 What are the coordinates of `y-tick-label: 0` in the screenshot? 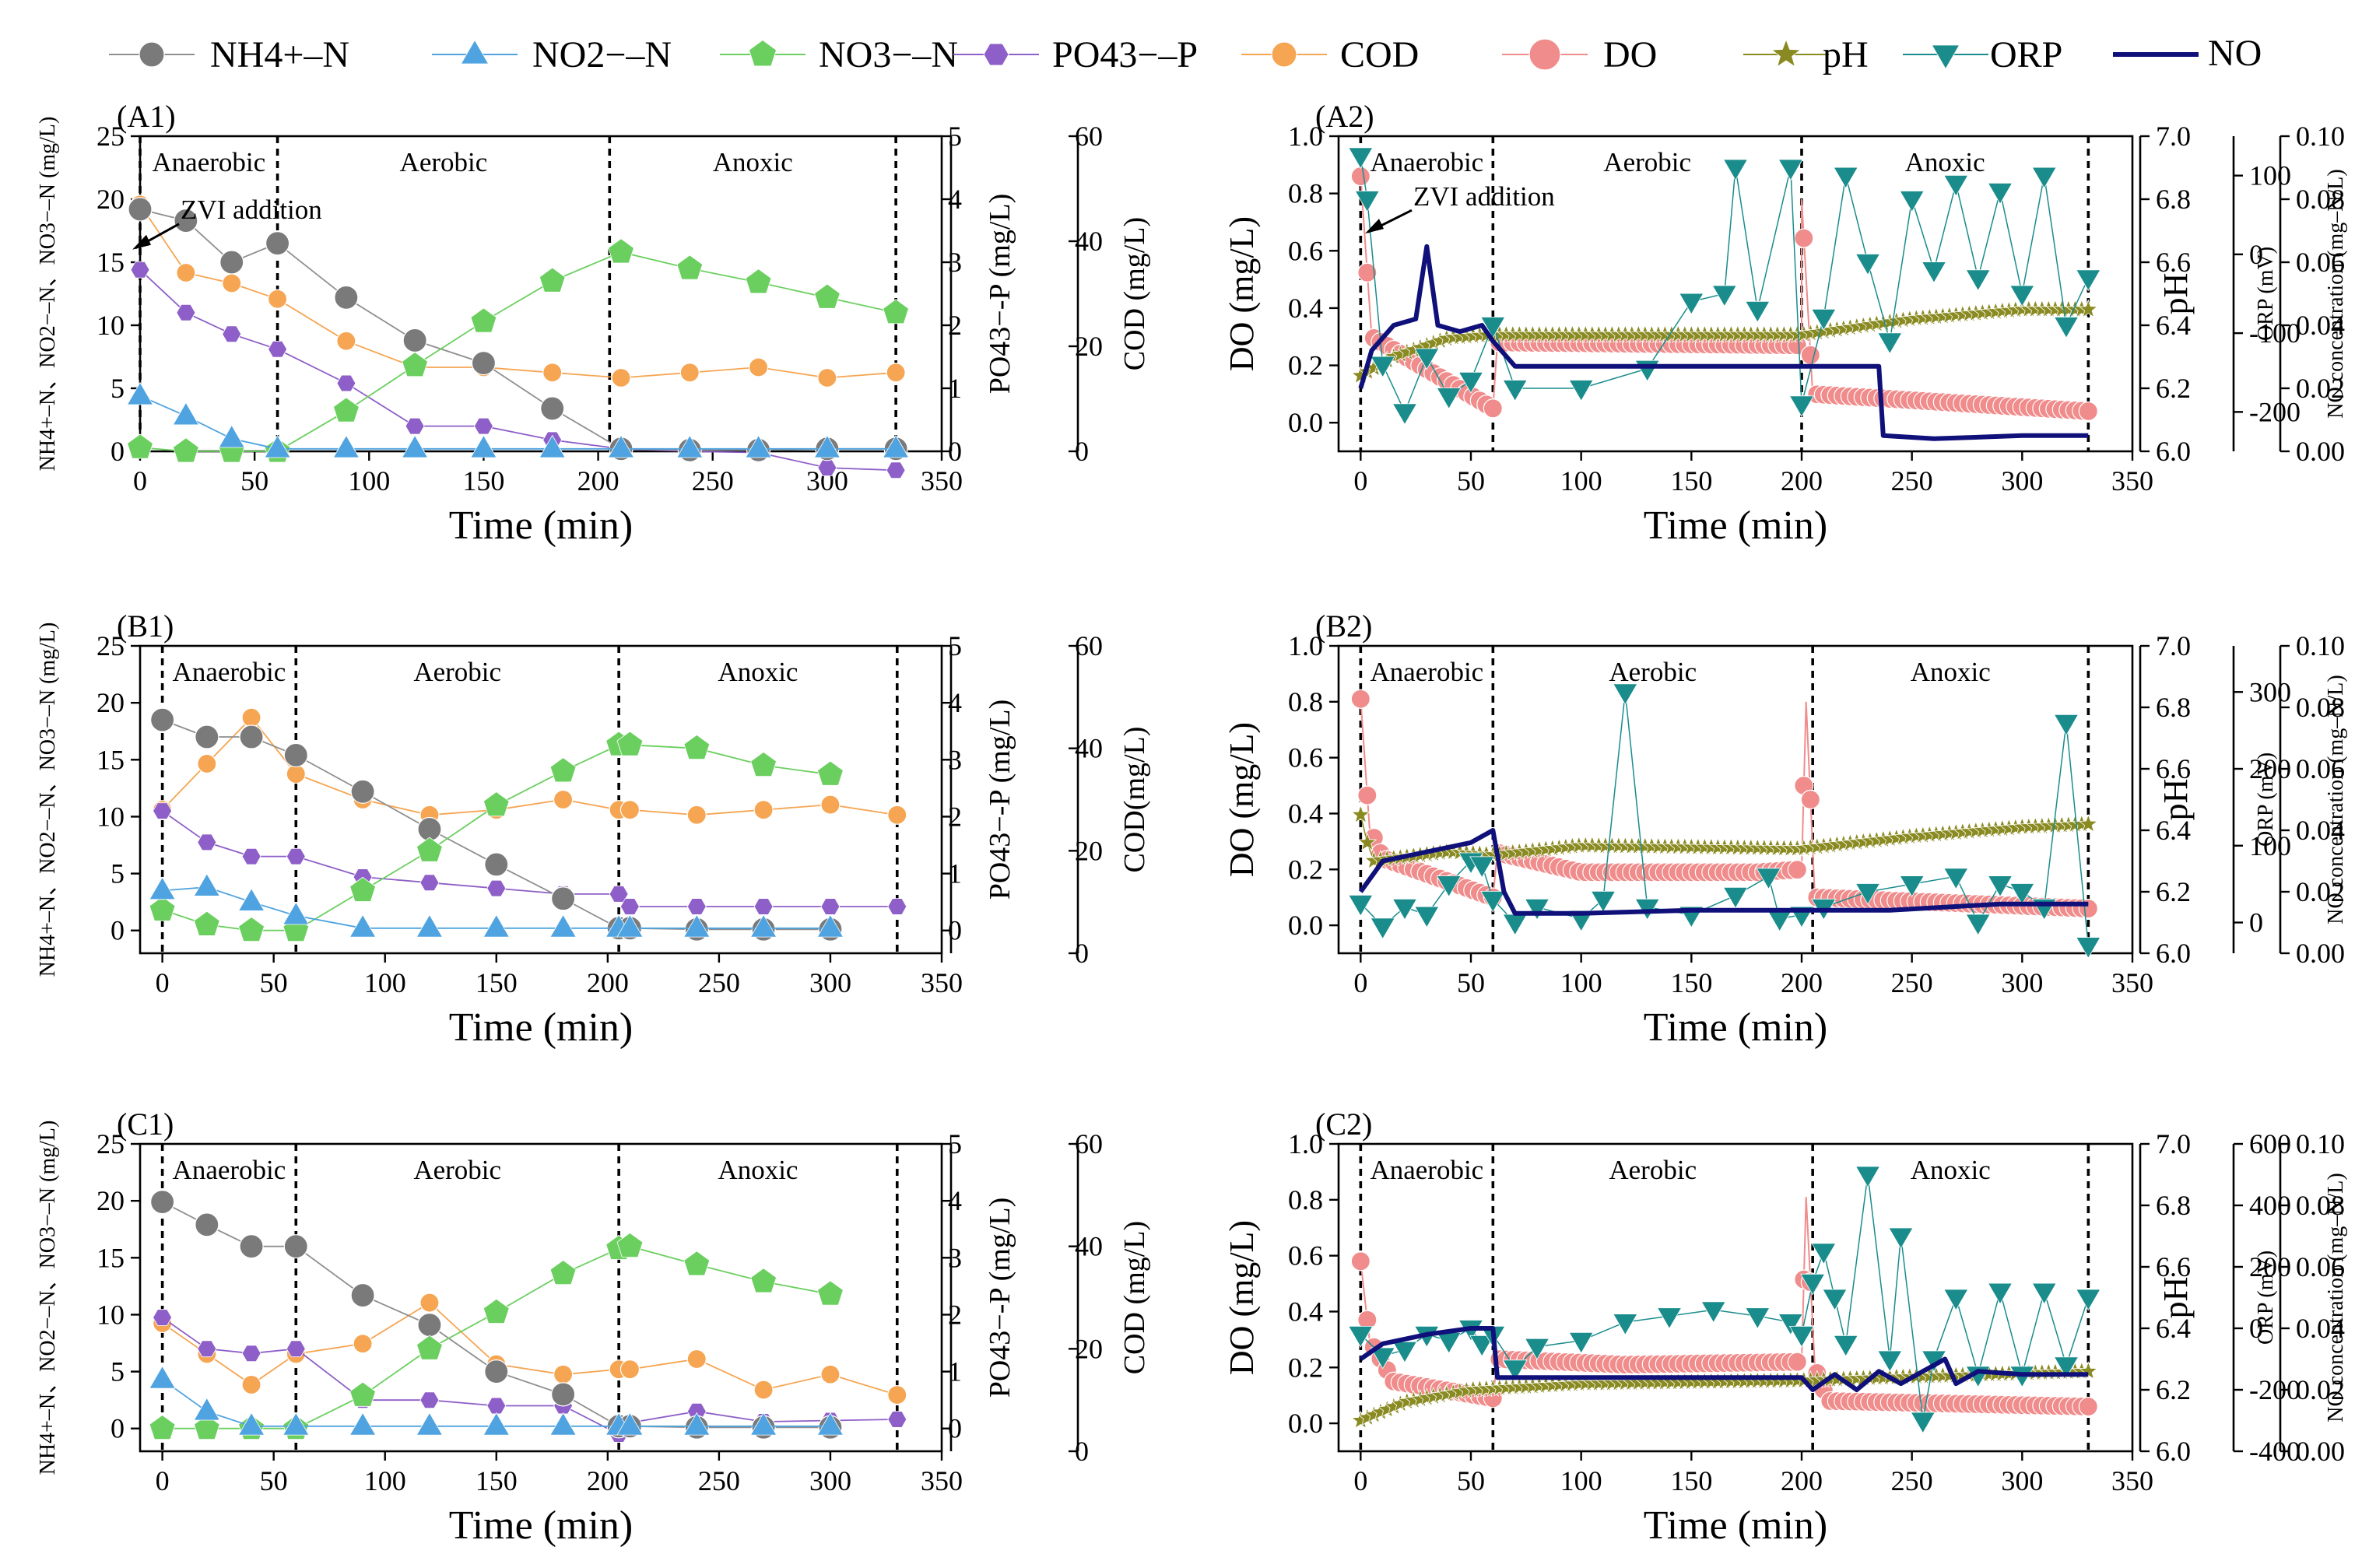 It's located at (118, 1428).